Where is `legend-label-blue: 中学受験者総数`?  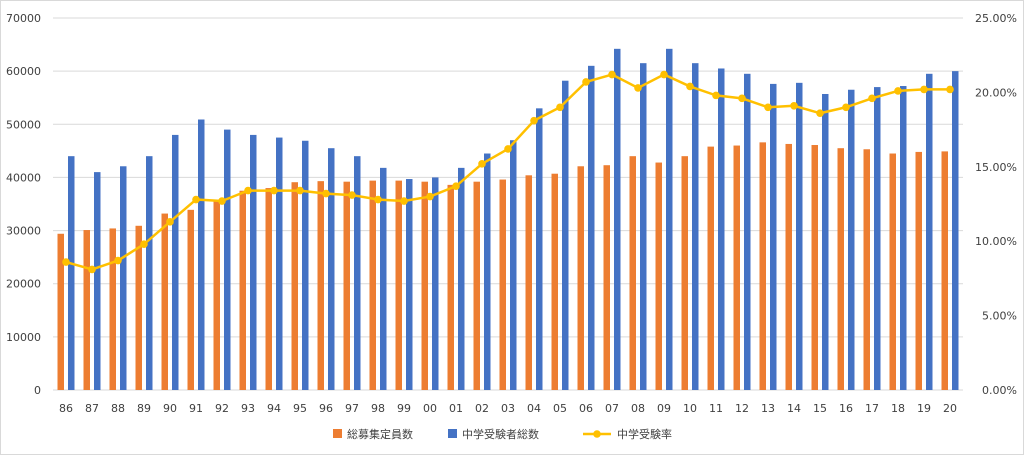
legend-label-blue: 中学受験者総数 is located at coordinates (500, 434).